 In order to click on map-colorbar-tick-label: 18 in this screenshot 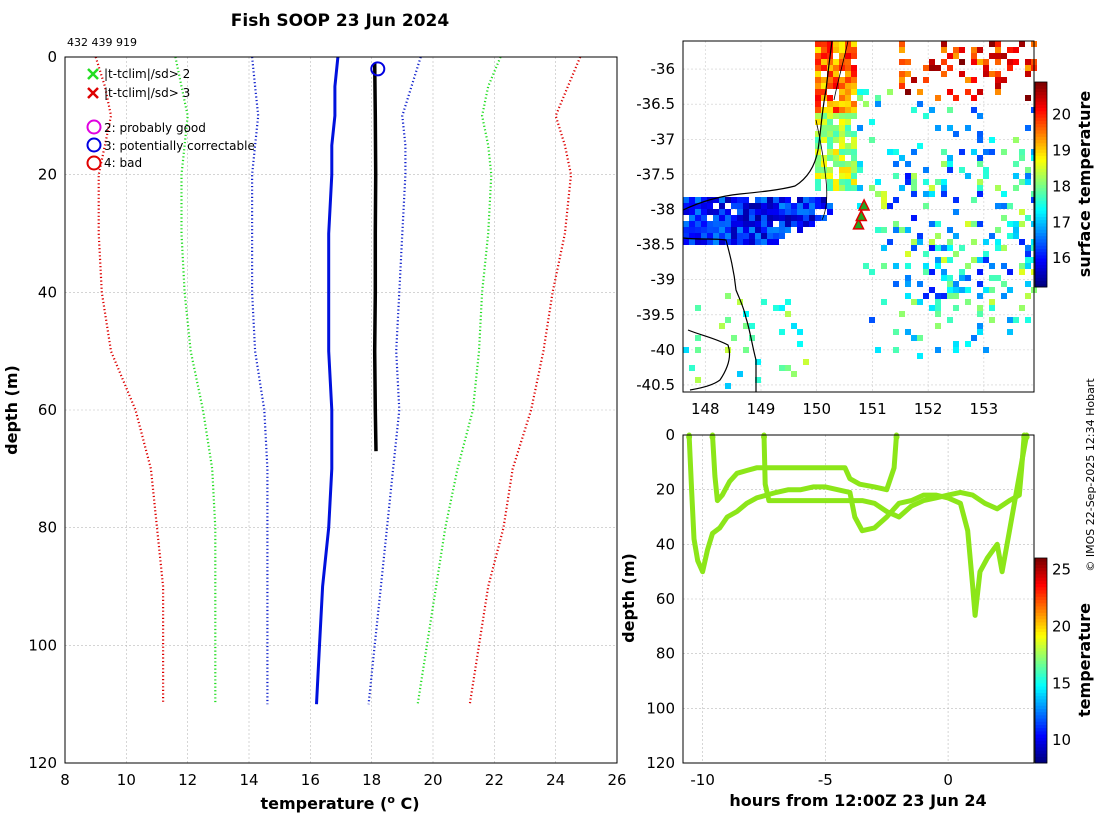, I will do `click(1061, 186)`.